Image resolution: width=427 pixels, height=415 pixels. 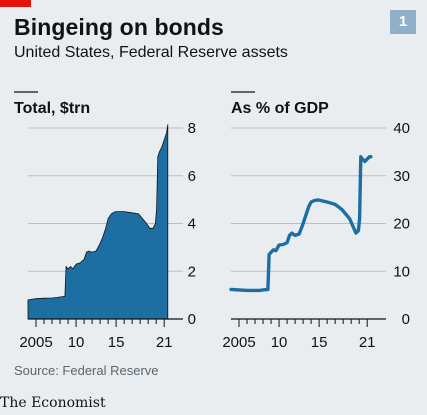 I want to click on chart-title: Bingeing on bonds, so click(x=119, y=27).